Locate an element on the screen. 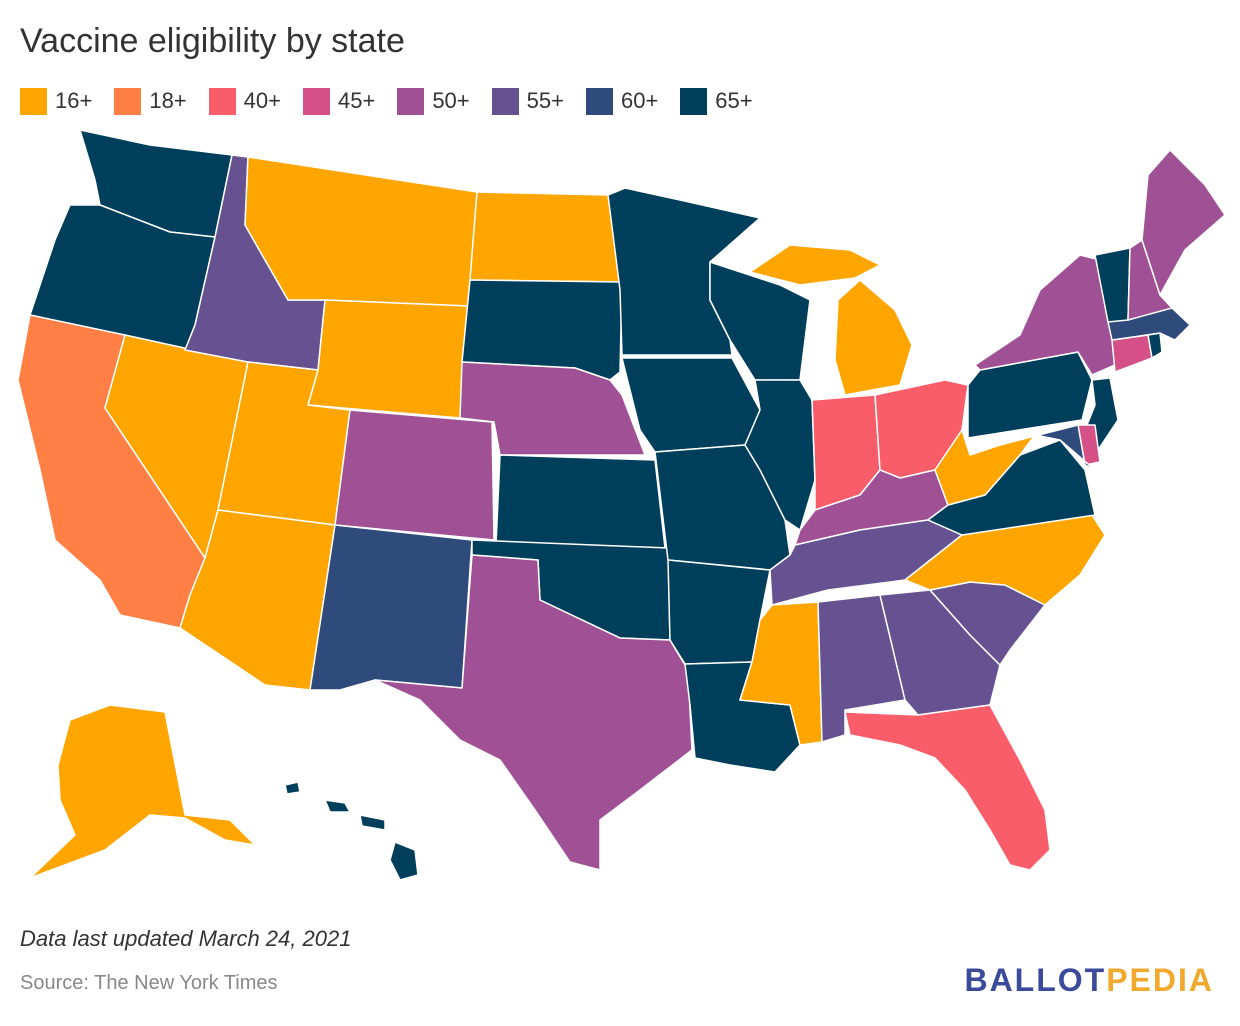 The height and width of the screenshot is (1026, 1240). legend-label: 18+ is located at coordinates (168, 100).